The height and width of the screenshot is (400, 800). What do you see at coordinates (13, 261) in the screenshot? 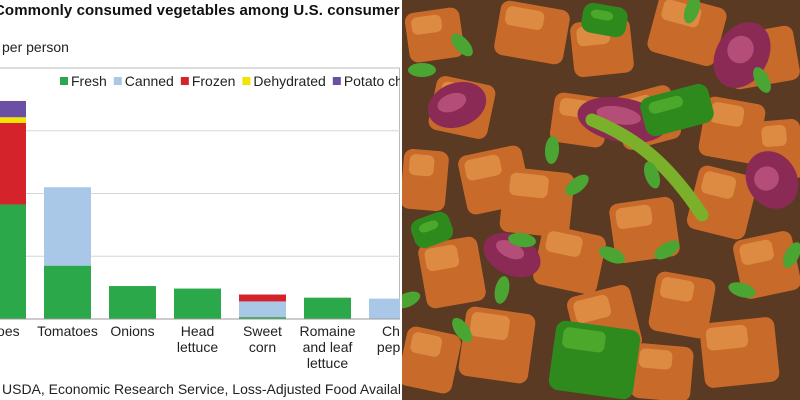
I see `bar-0-fresh` at bounding box center [13, 261].